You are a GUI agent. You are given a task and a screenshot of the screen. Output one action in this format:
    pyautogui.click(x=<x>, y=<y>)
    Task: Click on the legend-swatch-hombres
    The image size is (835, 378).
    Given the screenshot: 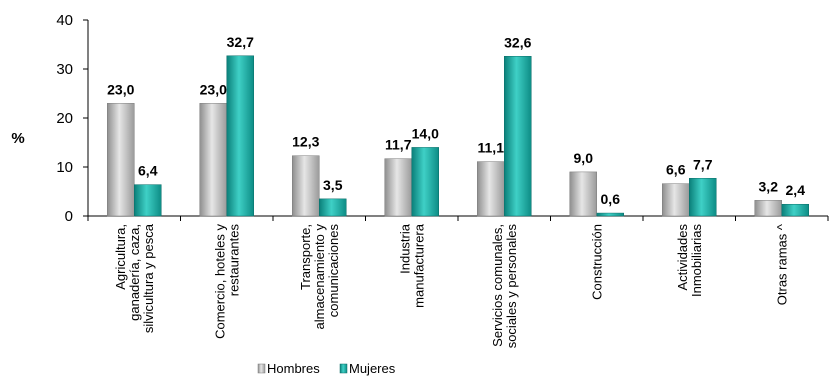 What is the action you would take?
    pyautogui.click(x=261, y=368)
    